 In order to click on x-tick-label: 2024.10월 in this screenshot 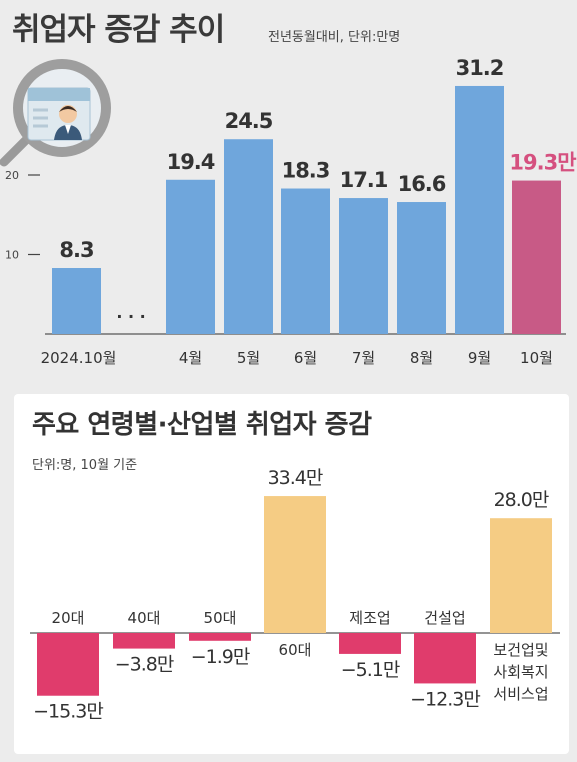, I will do `click(79, 358)`.